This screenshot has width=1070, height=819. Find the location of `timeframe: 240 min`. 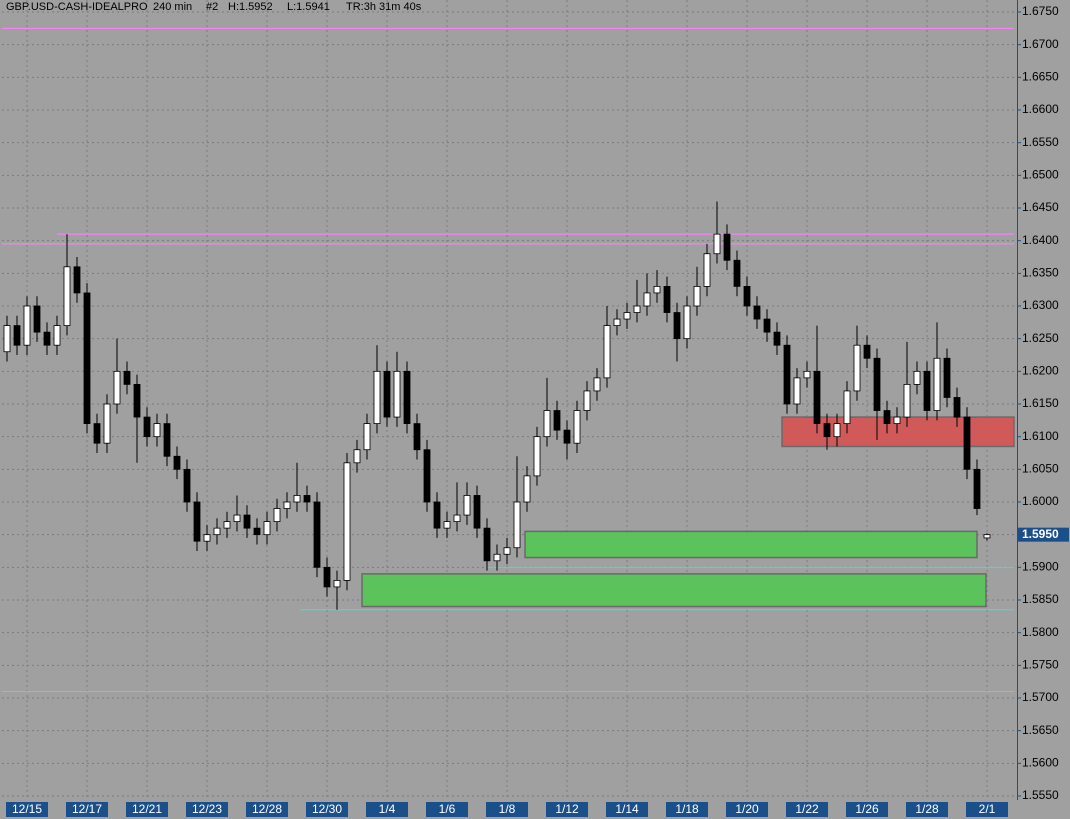

timeframe: 240 min is located at coordinates (172, 7).